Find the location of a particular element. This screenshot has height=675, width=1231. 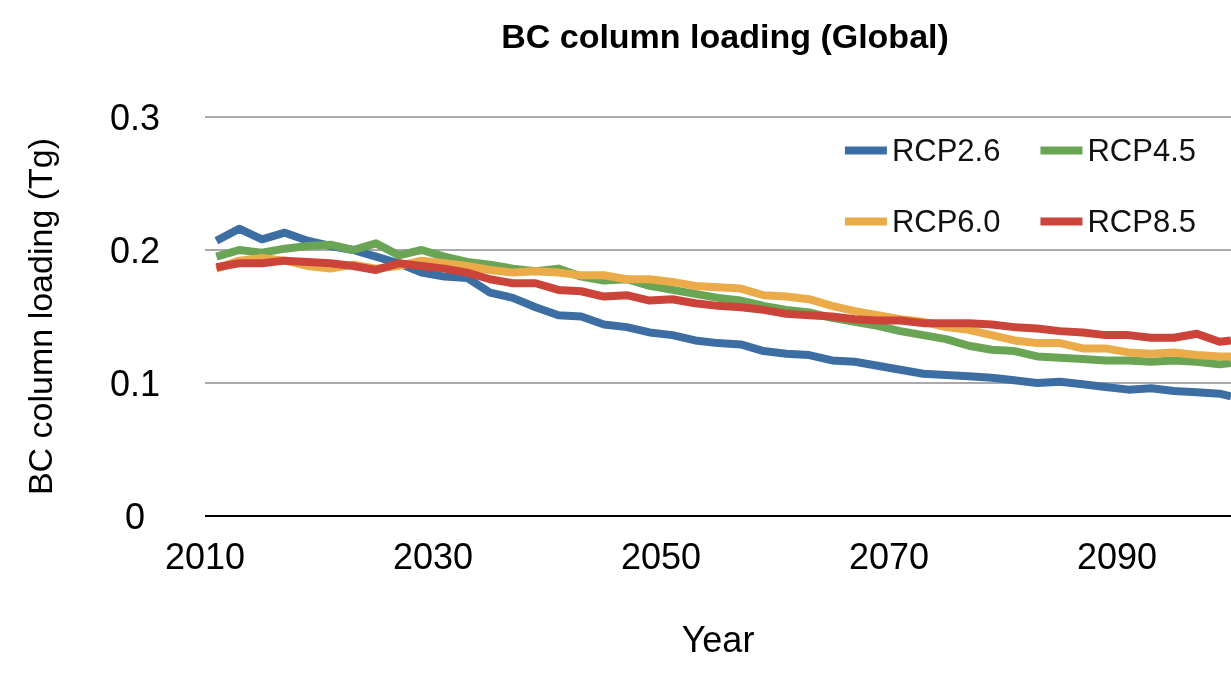

y-axis-title: BC column loading (Tg) is located at coordinates (40, 316).